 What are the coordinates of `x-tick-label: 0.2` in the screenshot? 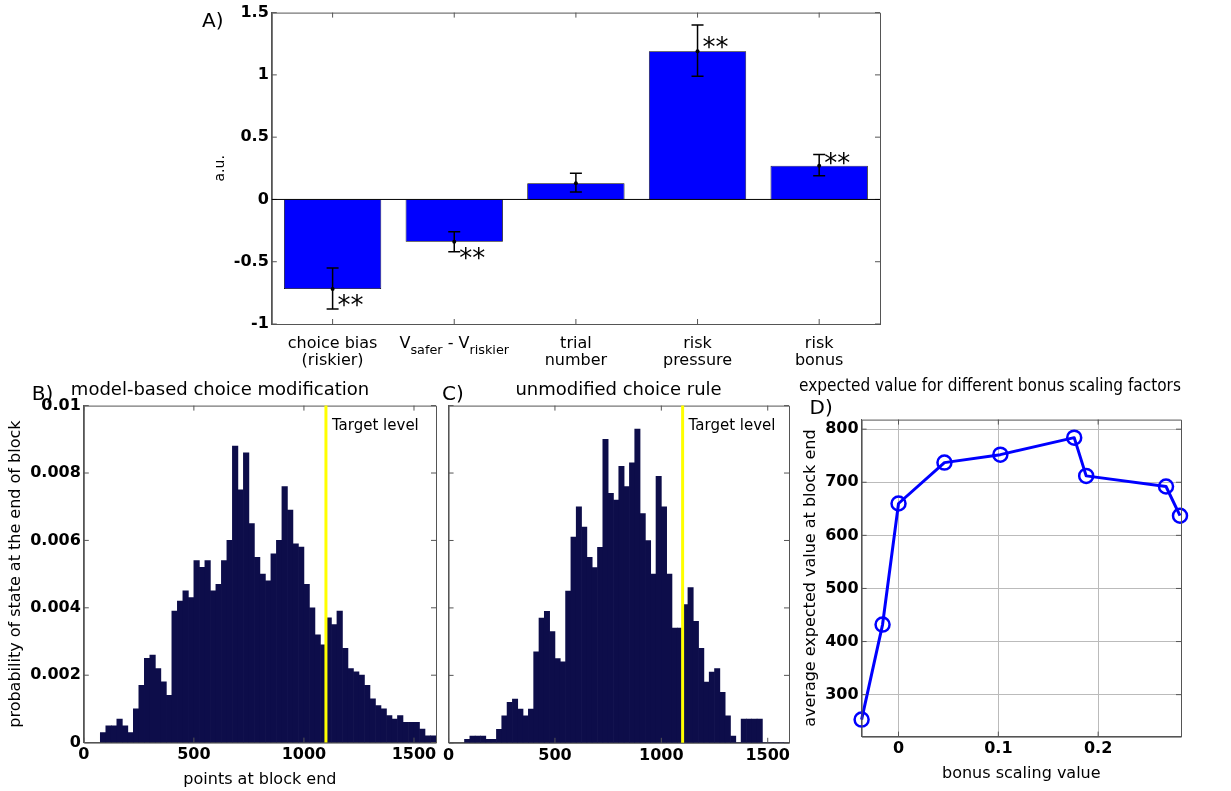 It's located at (1098, 748).